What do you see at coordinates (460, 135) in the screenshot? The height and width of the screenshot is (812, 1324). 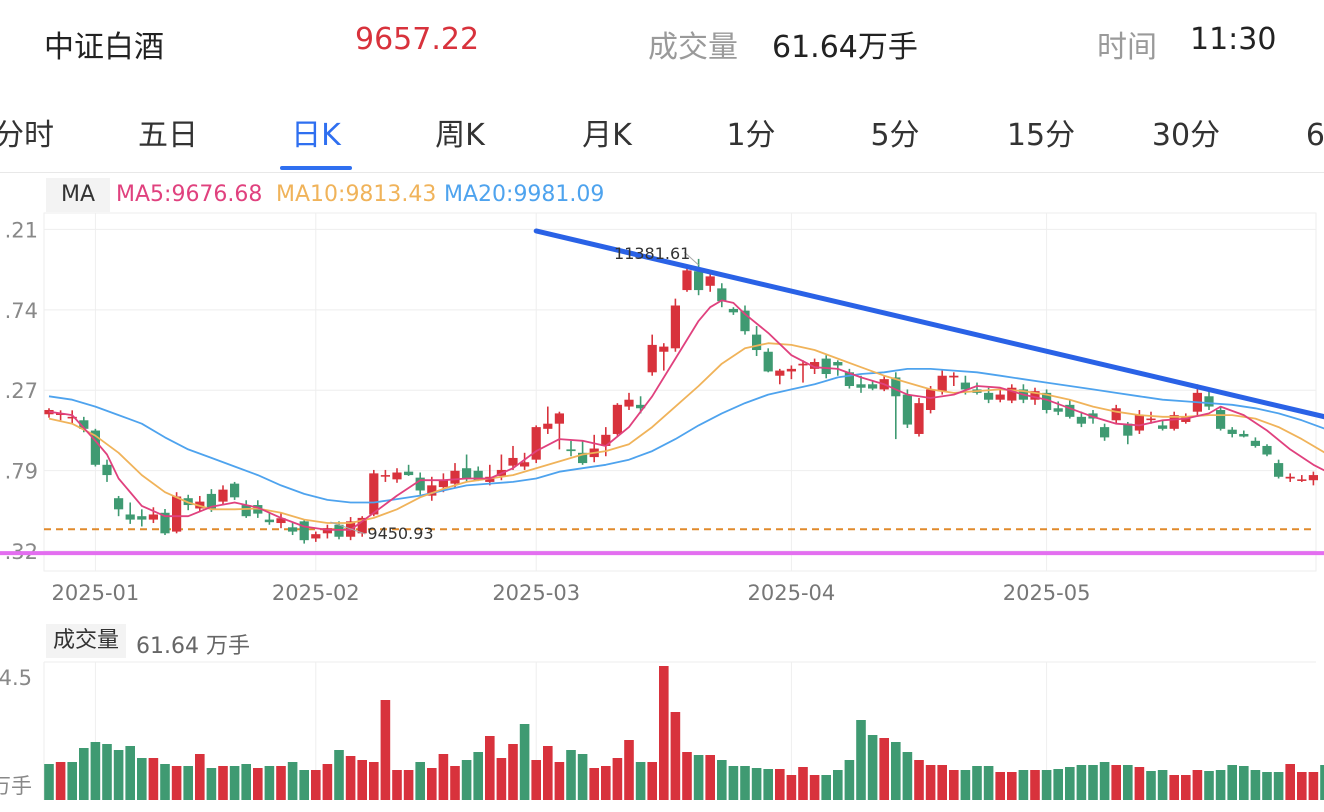 I see `tab-weekly-k: 周K` at bounding box center [460, 135].